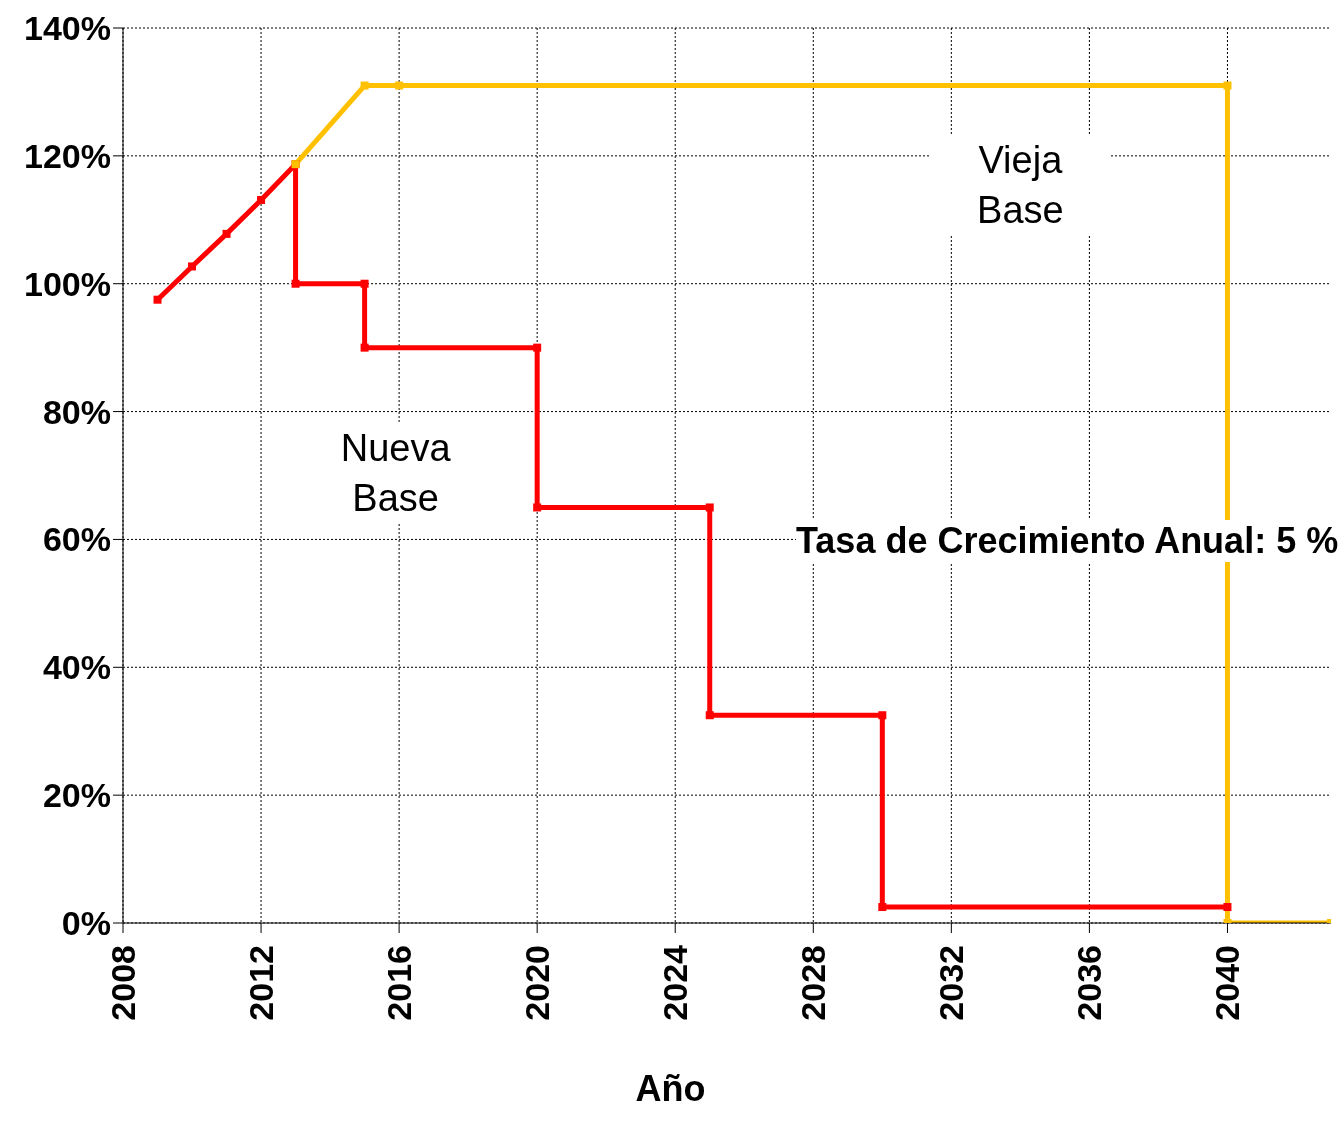 The height and width of the screenshot is (1129, 1341). What do you see at coordinates (399, 983) in the screenshot?
I see `x-tick-label: 2016` at bounding box center [399, 983].